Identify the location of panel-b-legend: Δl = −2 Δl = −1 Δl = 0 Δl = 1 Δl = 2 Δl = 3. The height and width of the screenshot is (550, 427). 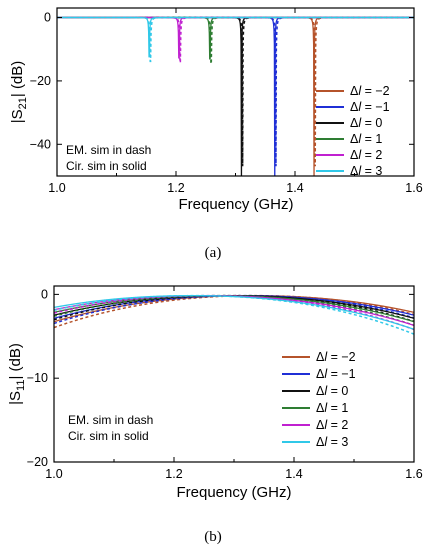
(319, 399).